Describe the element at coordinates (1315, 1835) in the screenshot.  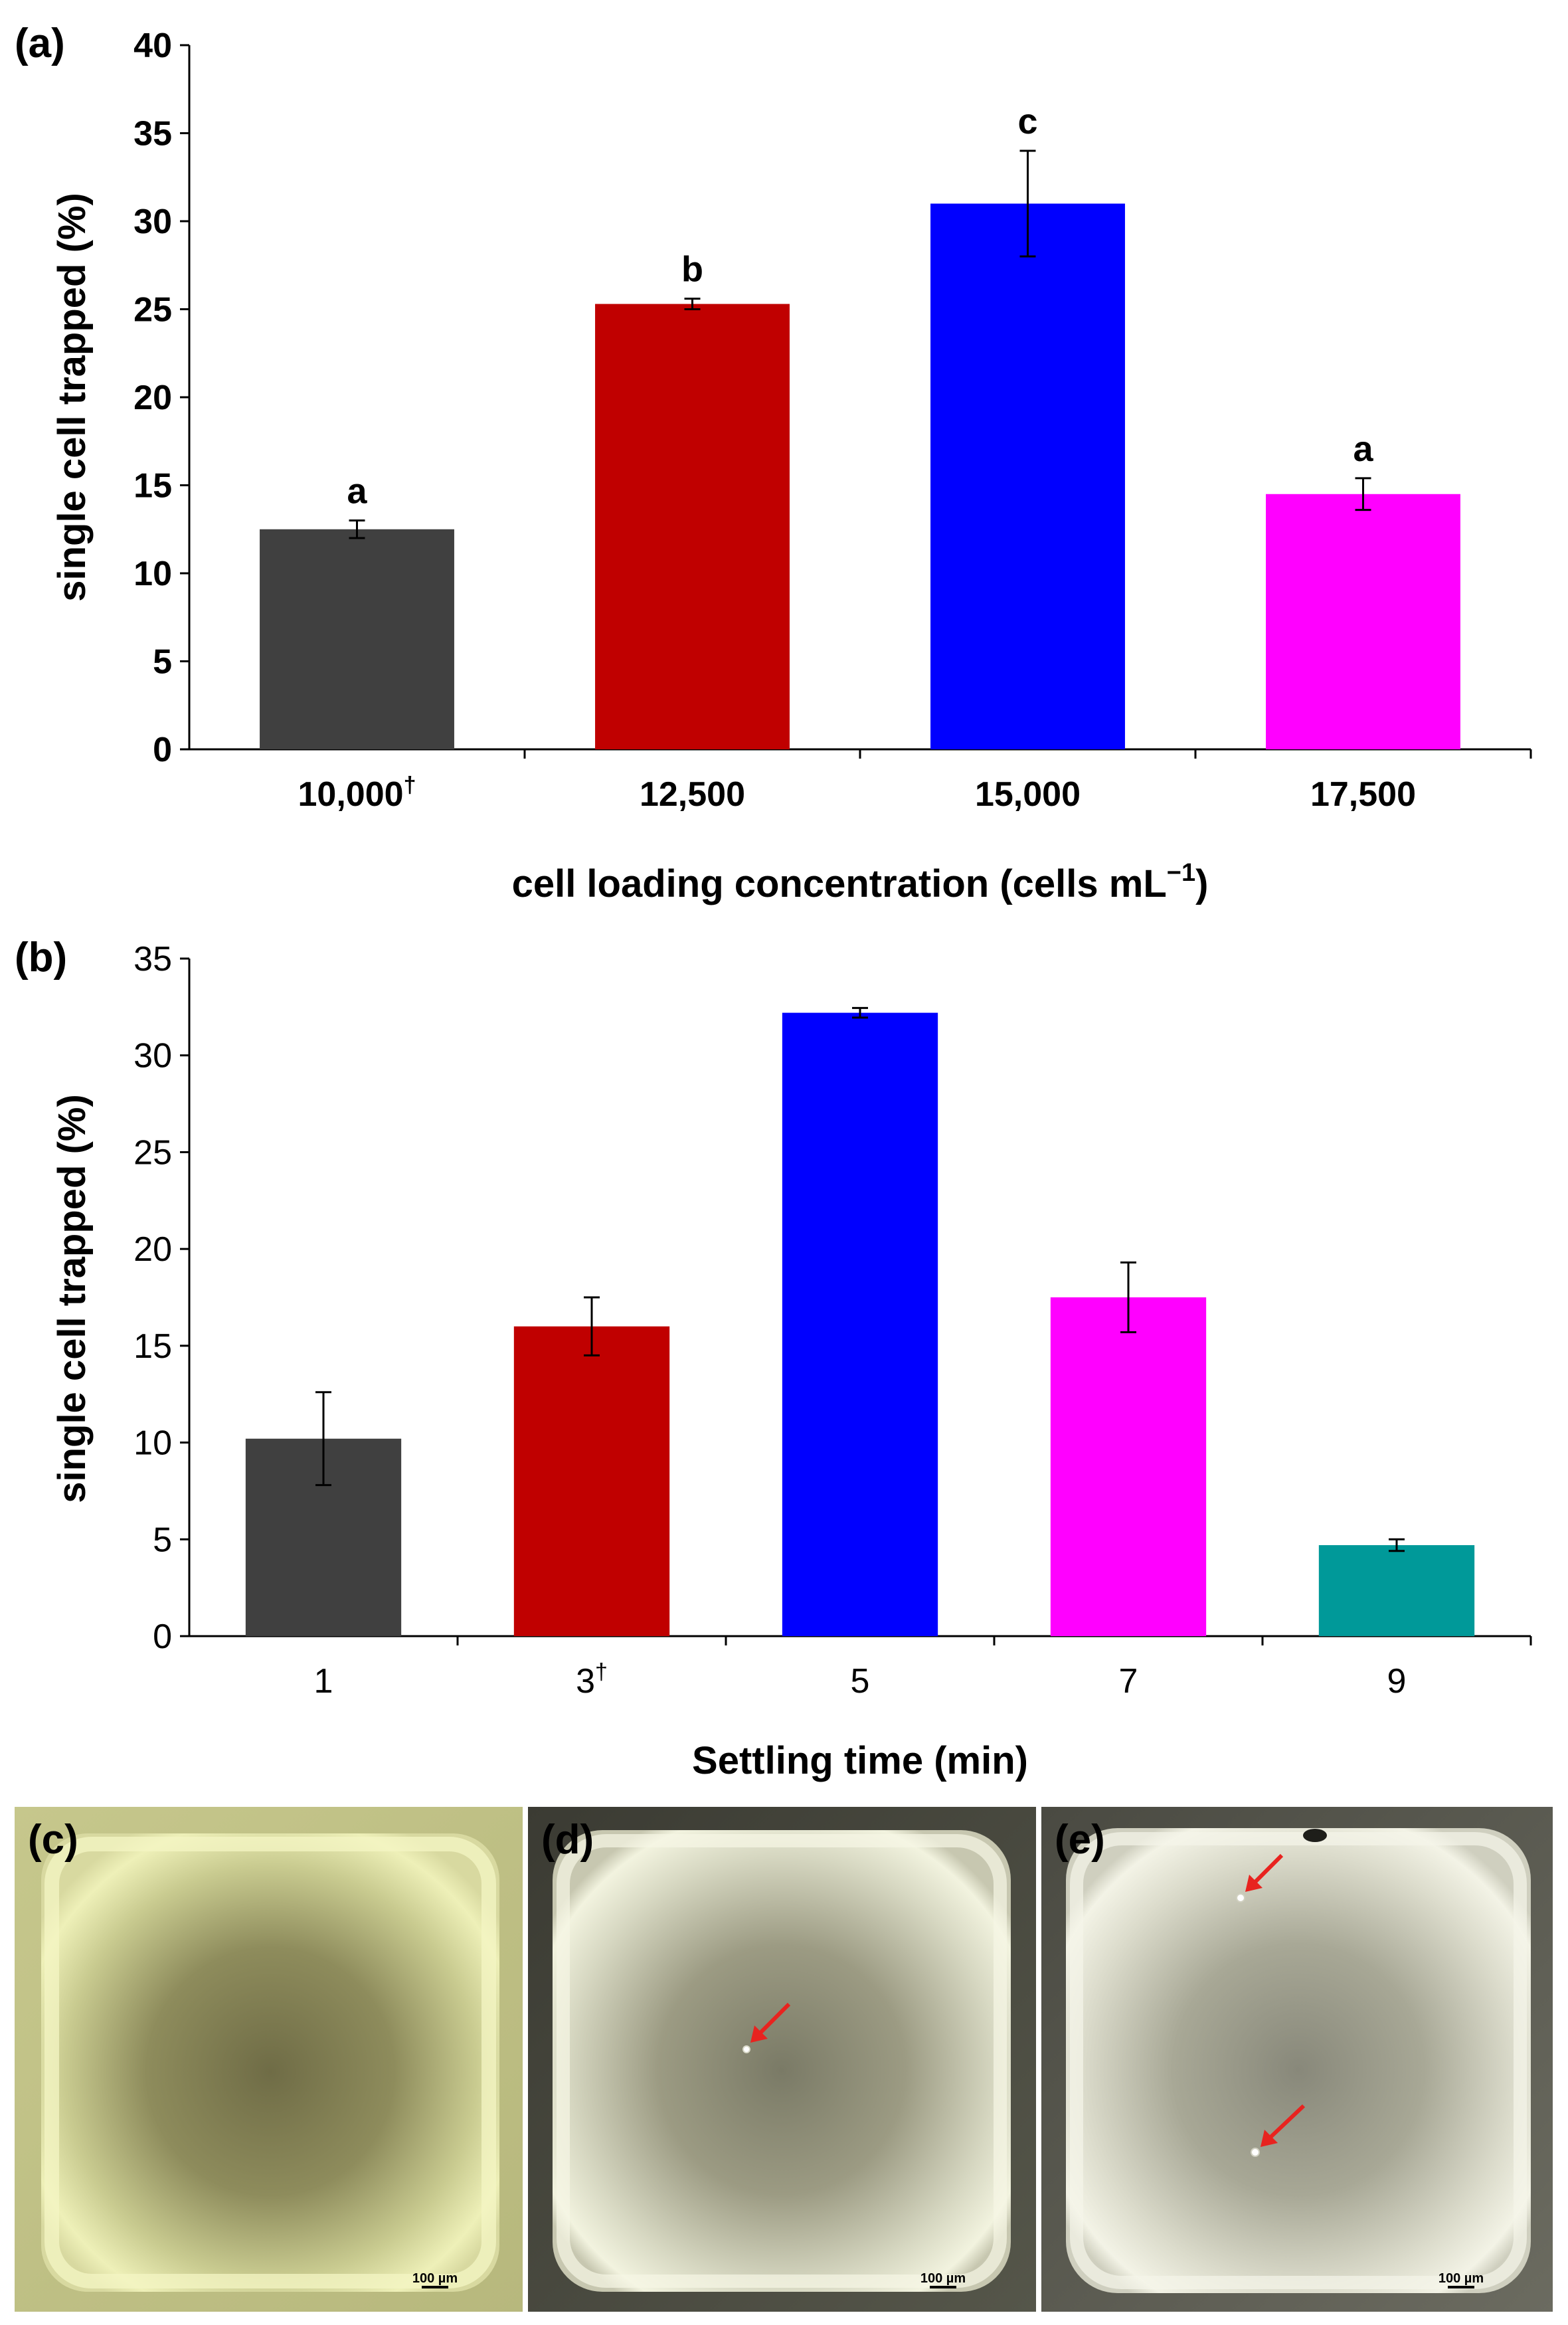
I see `well-defect-e` at that location.